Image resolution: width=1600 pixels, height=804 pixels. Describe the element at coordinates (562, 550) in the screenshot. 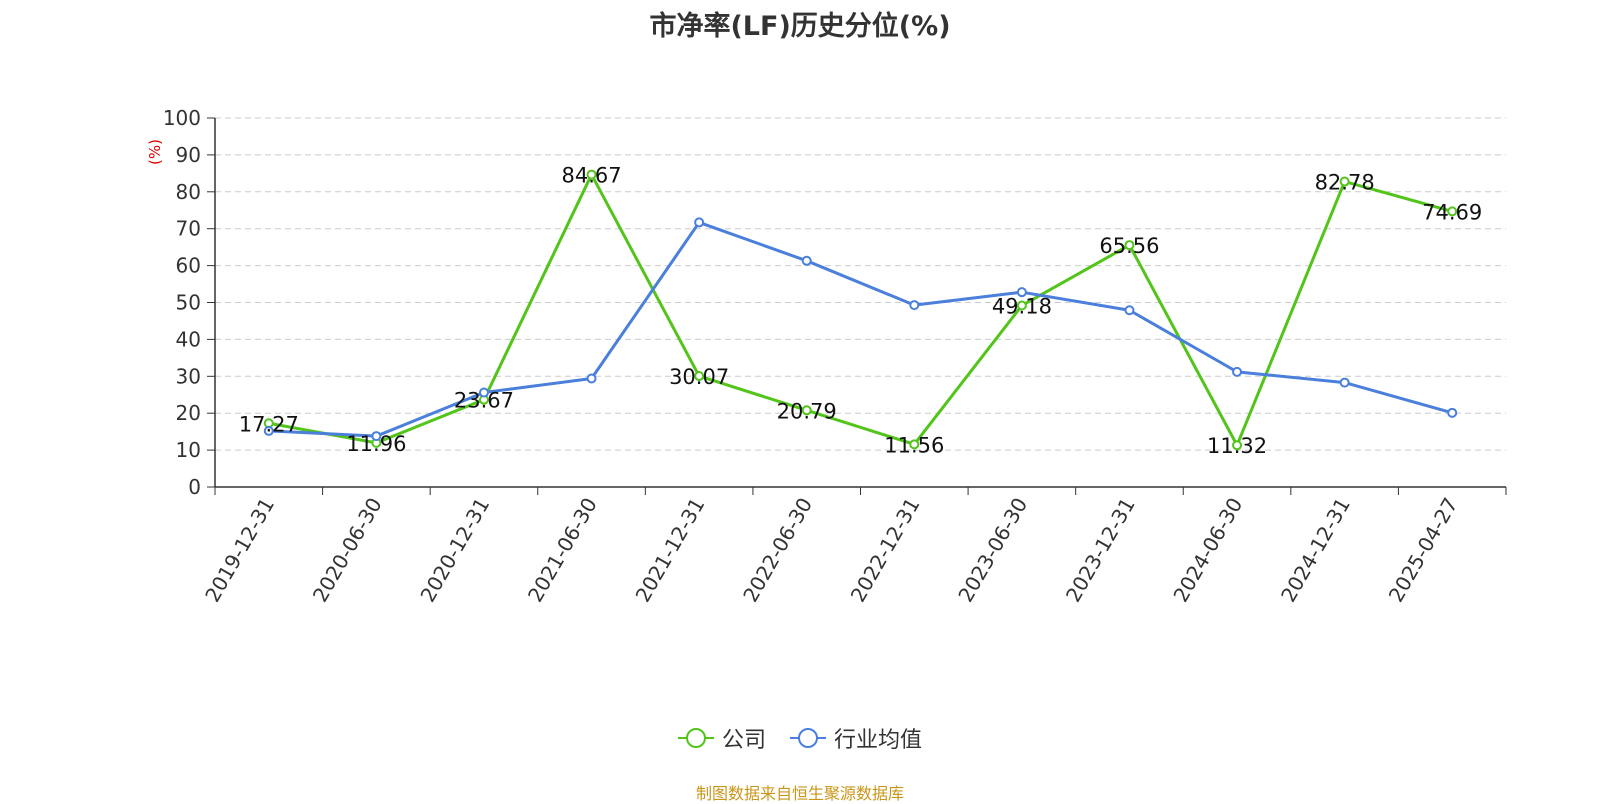

I see `x-tick-label: 2021-06-30` at that location.